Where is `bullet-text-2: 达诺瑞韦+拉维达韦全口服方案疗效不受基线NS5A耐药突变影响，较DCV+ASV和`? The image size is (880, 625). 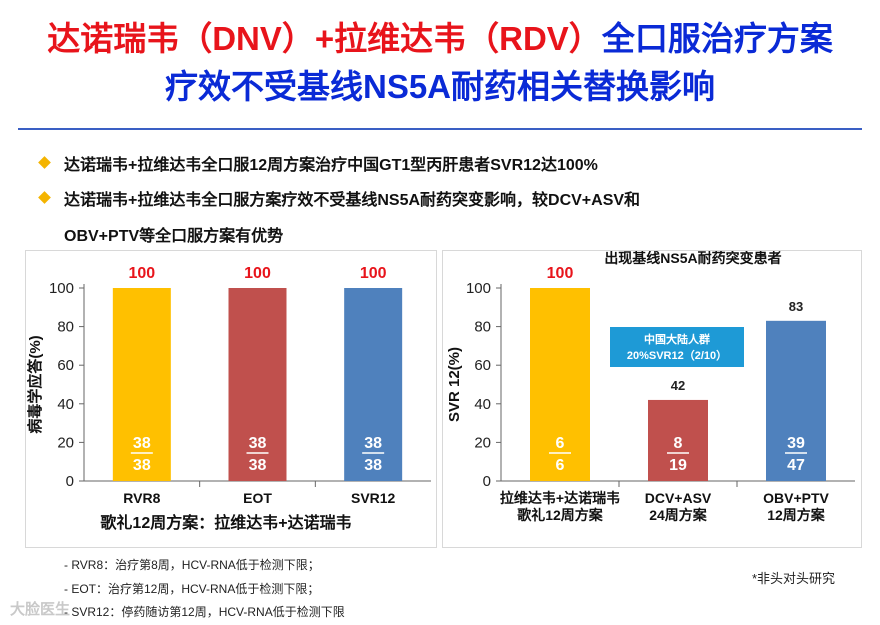 bullet-text-2: 达诺瑞韦+拉维达韦全口服方案疗效不受基线NS5A耐药突变影响，较DCV+ASV和 is located at coordinates (352, 200).